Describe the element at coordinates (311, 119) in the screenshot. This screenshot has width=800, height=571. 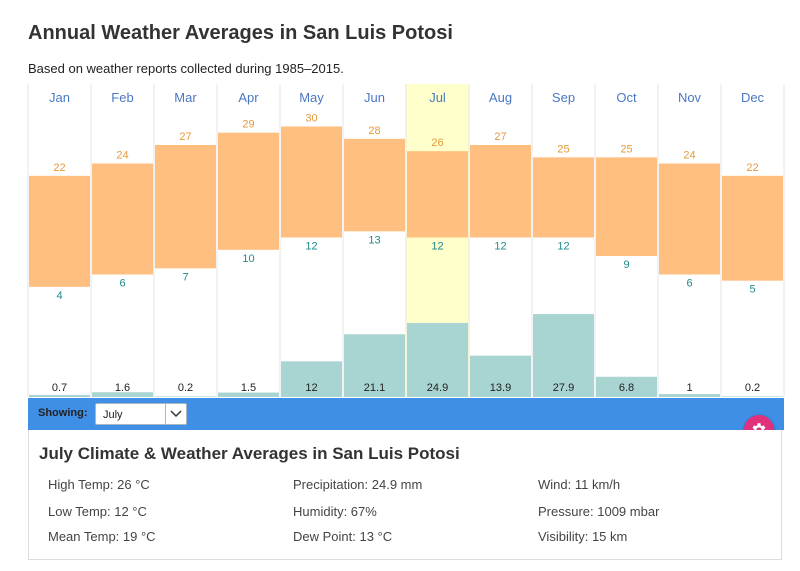
I see `high-temp-label: 30` at that location.